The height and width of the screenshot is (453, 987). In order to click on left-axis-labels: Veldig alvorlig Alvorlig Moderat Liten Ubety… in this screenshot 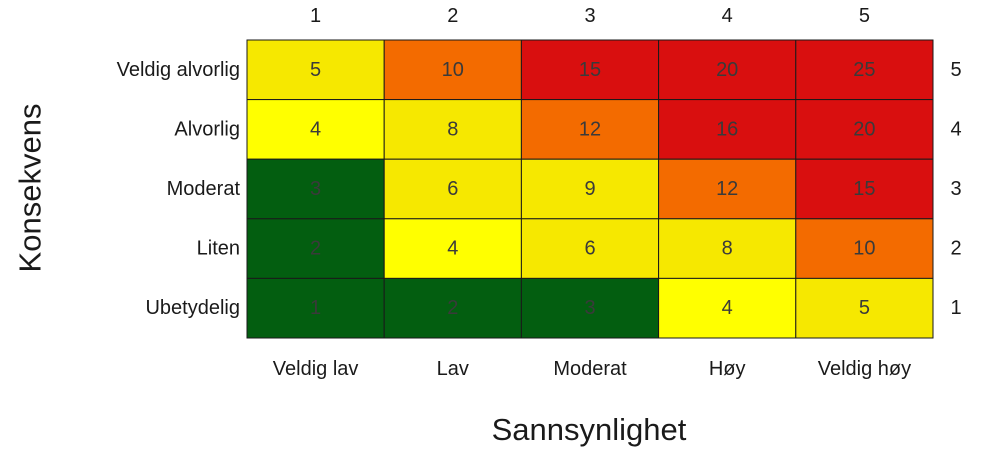, I will do `click(179, 189)`.